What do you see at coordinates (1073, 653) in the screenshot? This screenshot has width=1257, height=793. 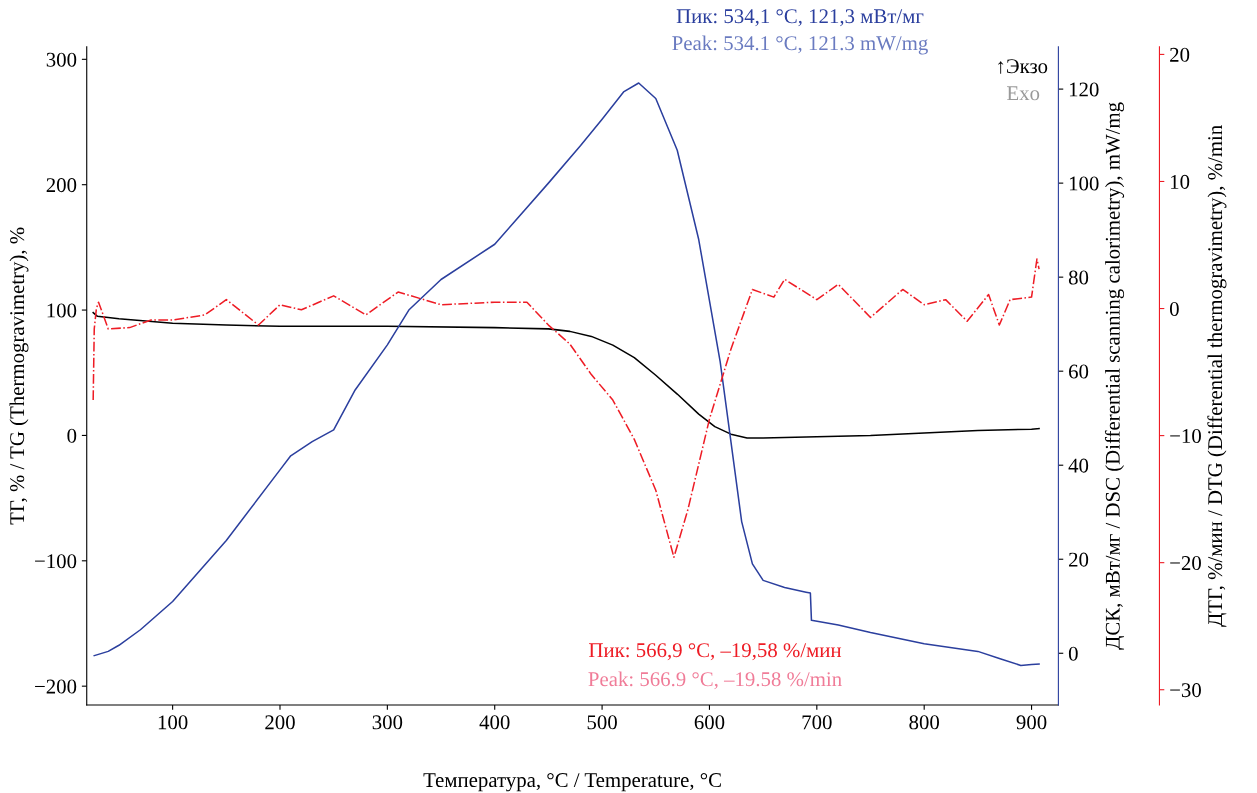 I see `y2-tick-label: 0` at bounding box center [1073, 653].